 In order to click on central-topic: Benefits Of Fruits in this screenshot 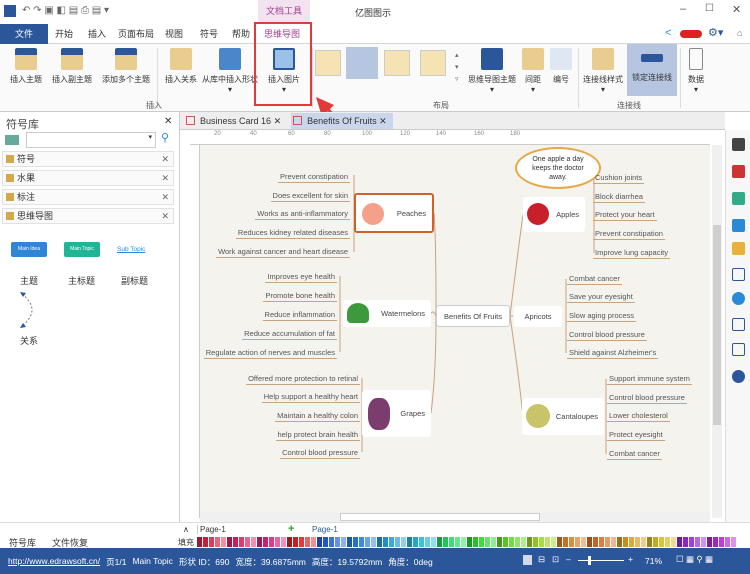, I will do `click(473, 316)`.